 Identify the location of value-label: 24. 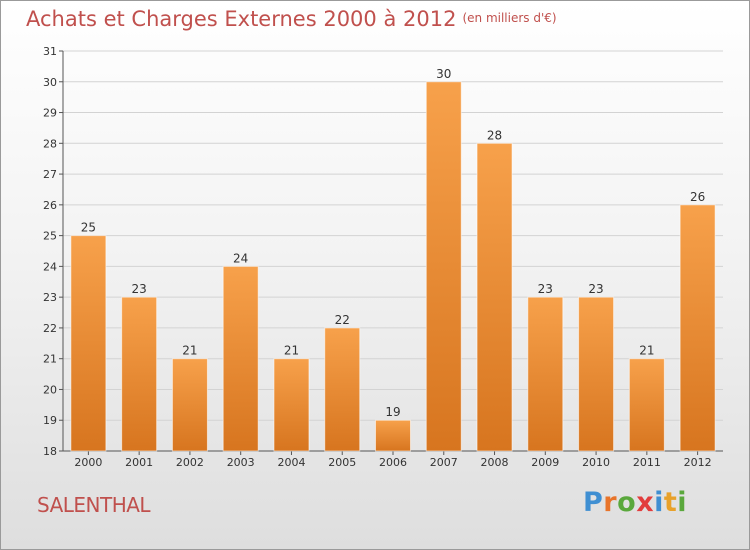
(240, 258).